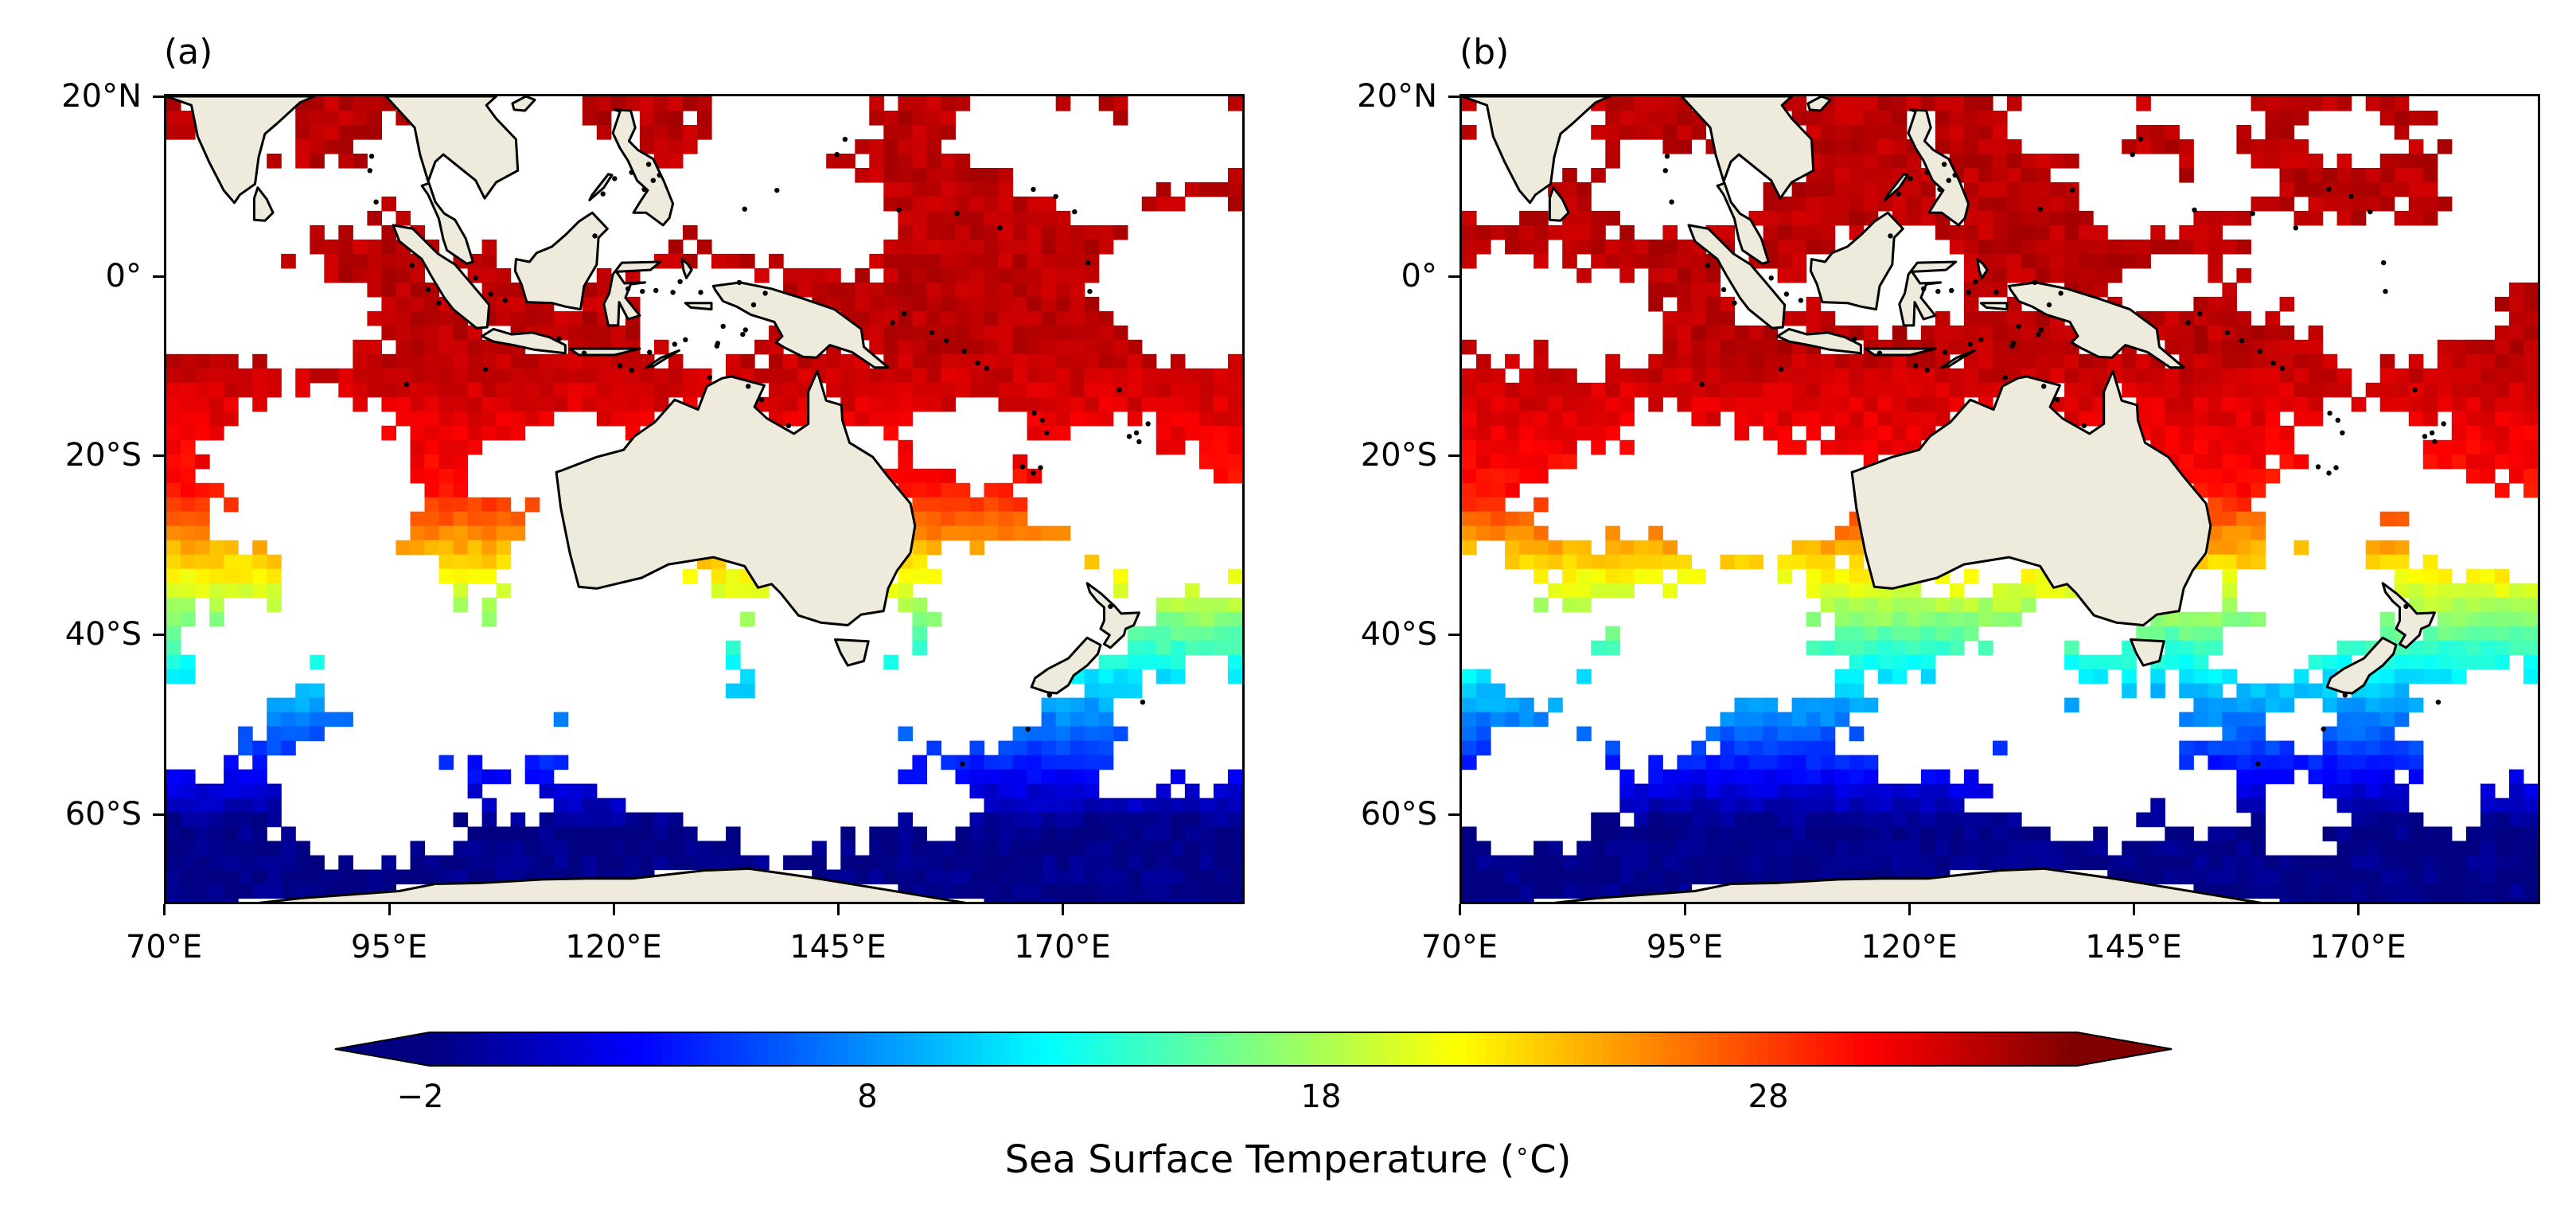 The width and height of the screenshot is (2576, 1217). Describe the element at coordinates (1484, 52) in the screenshot. I see `panel-b-label: (b)` at that location.